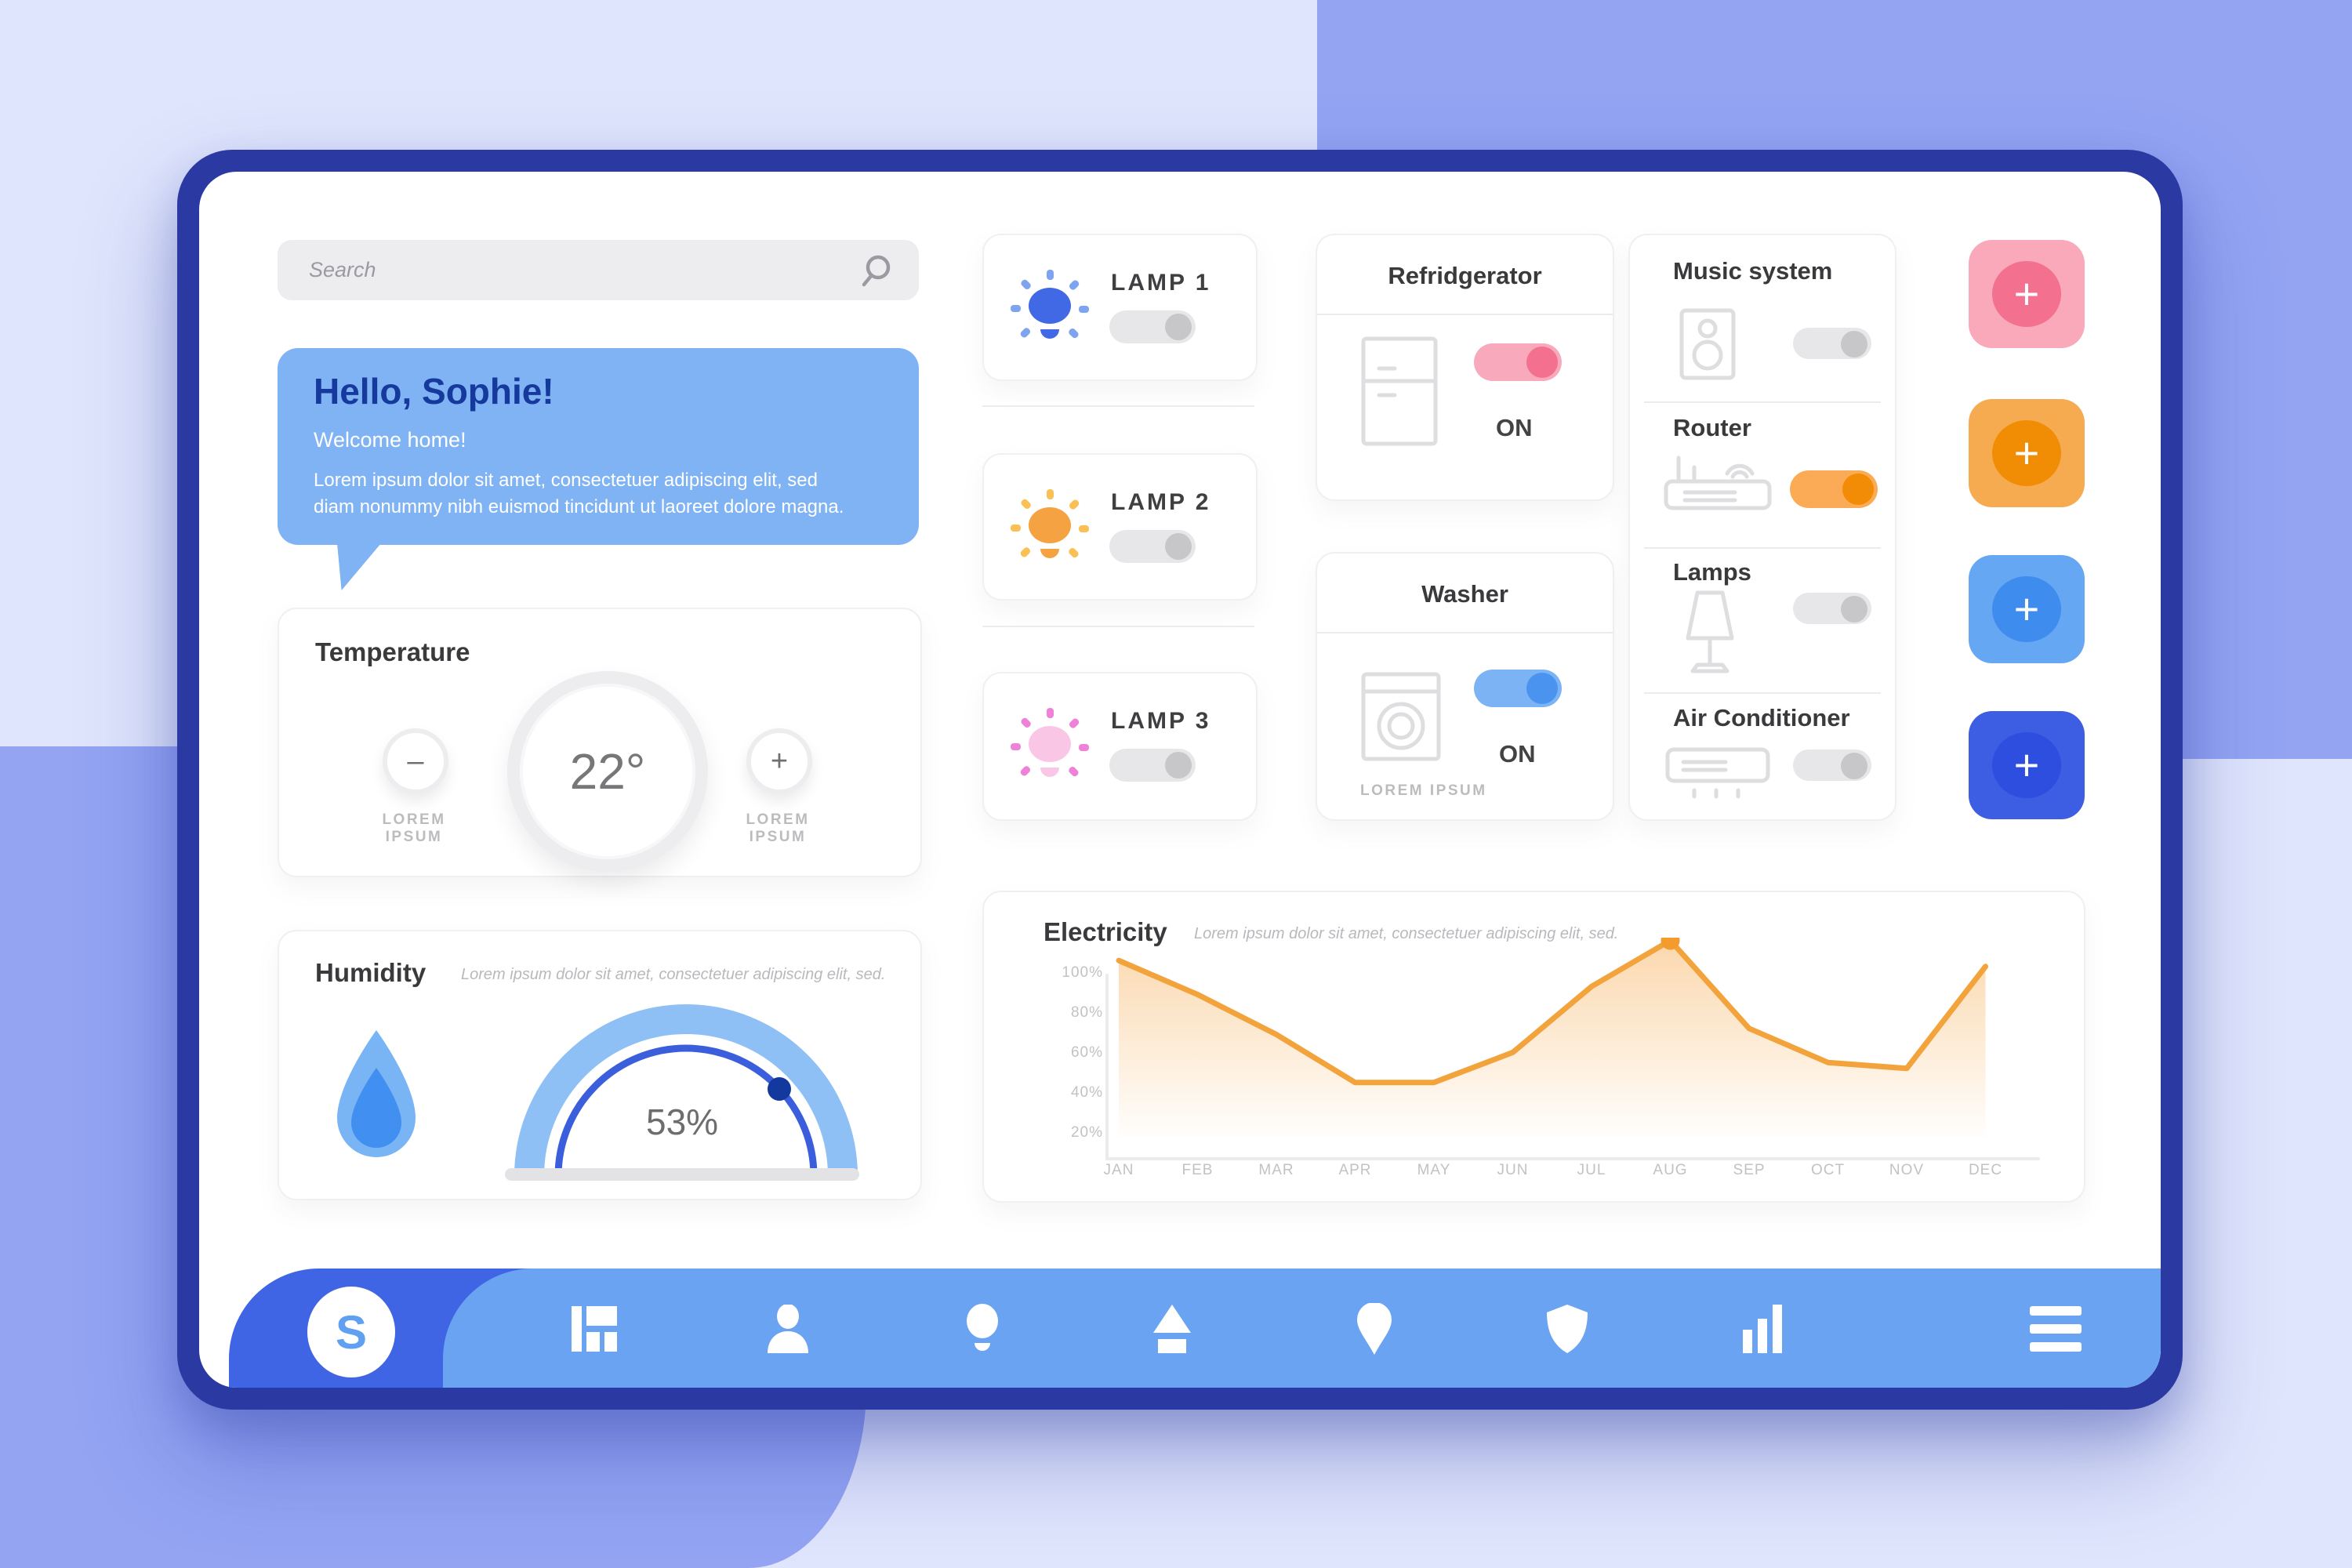  I want to click on minus-icon: –, so click(415, 761).